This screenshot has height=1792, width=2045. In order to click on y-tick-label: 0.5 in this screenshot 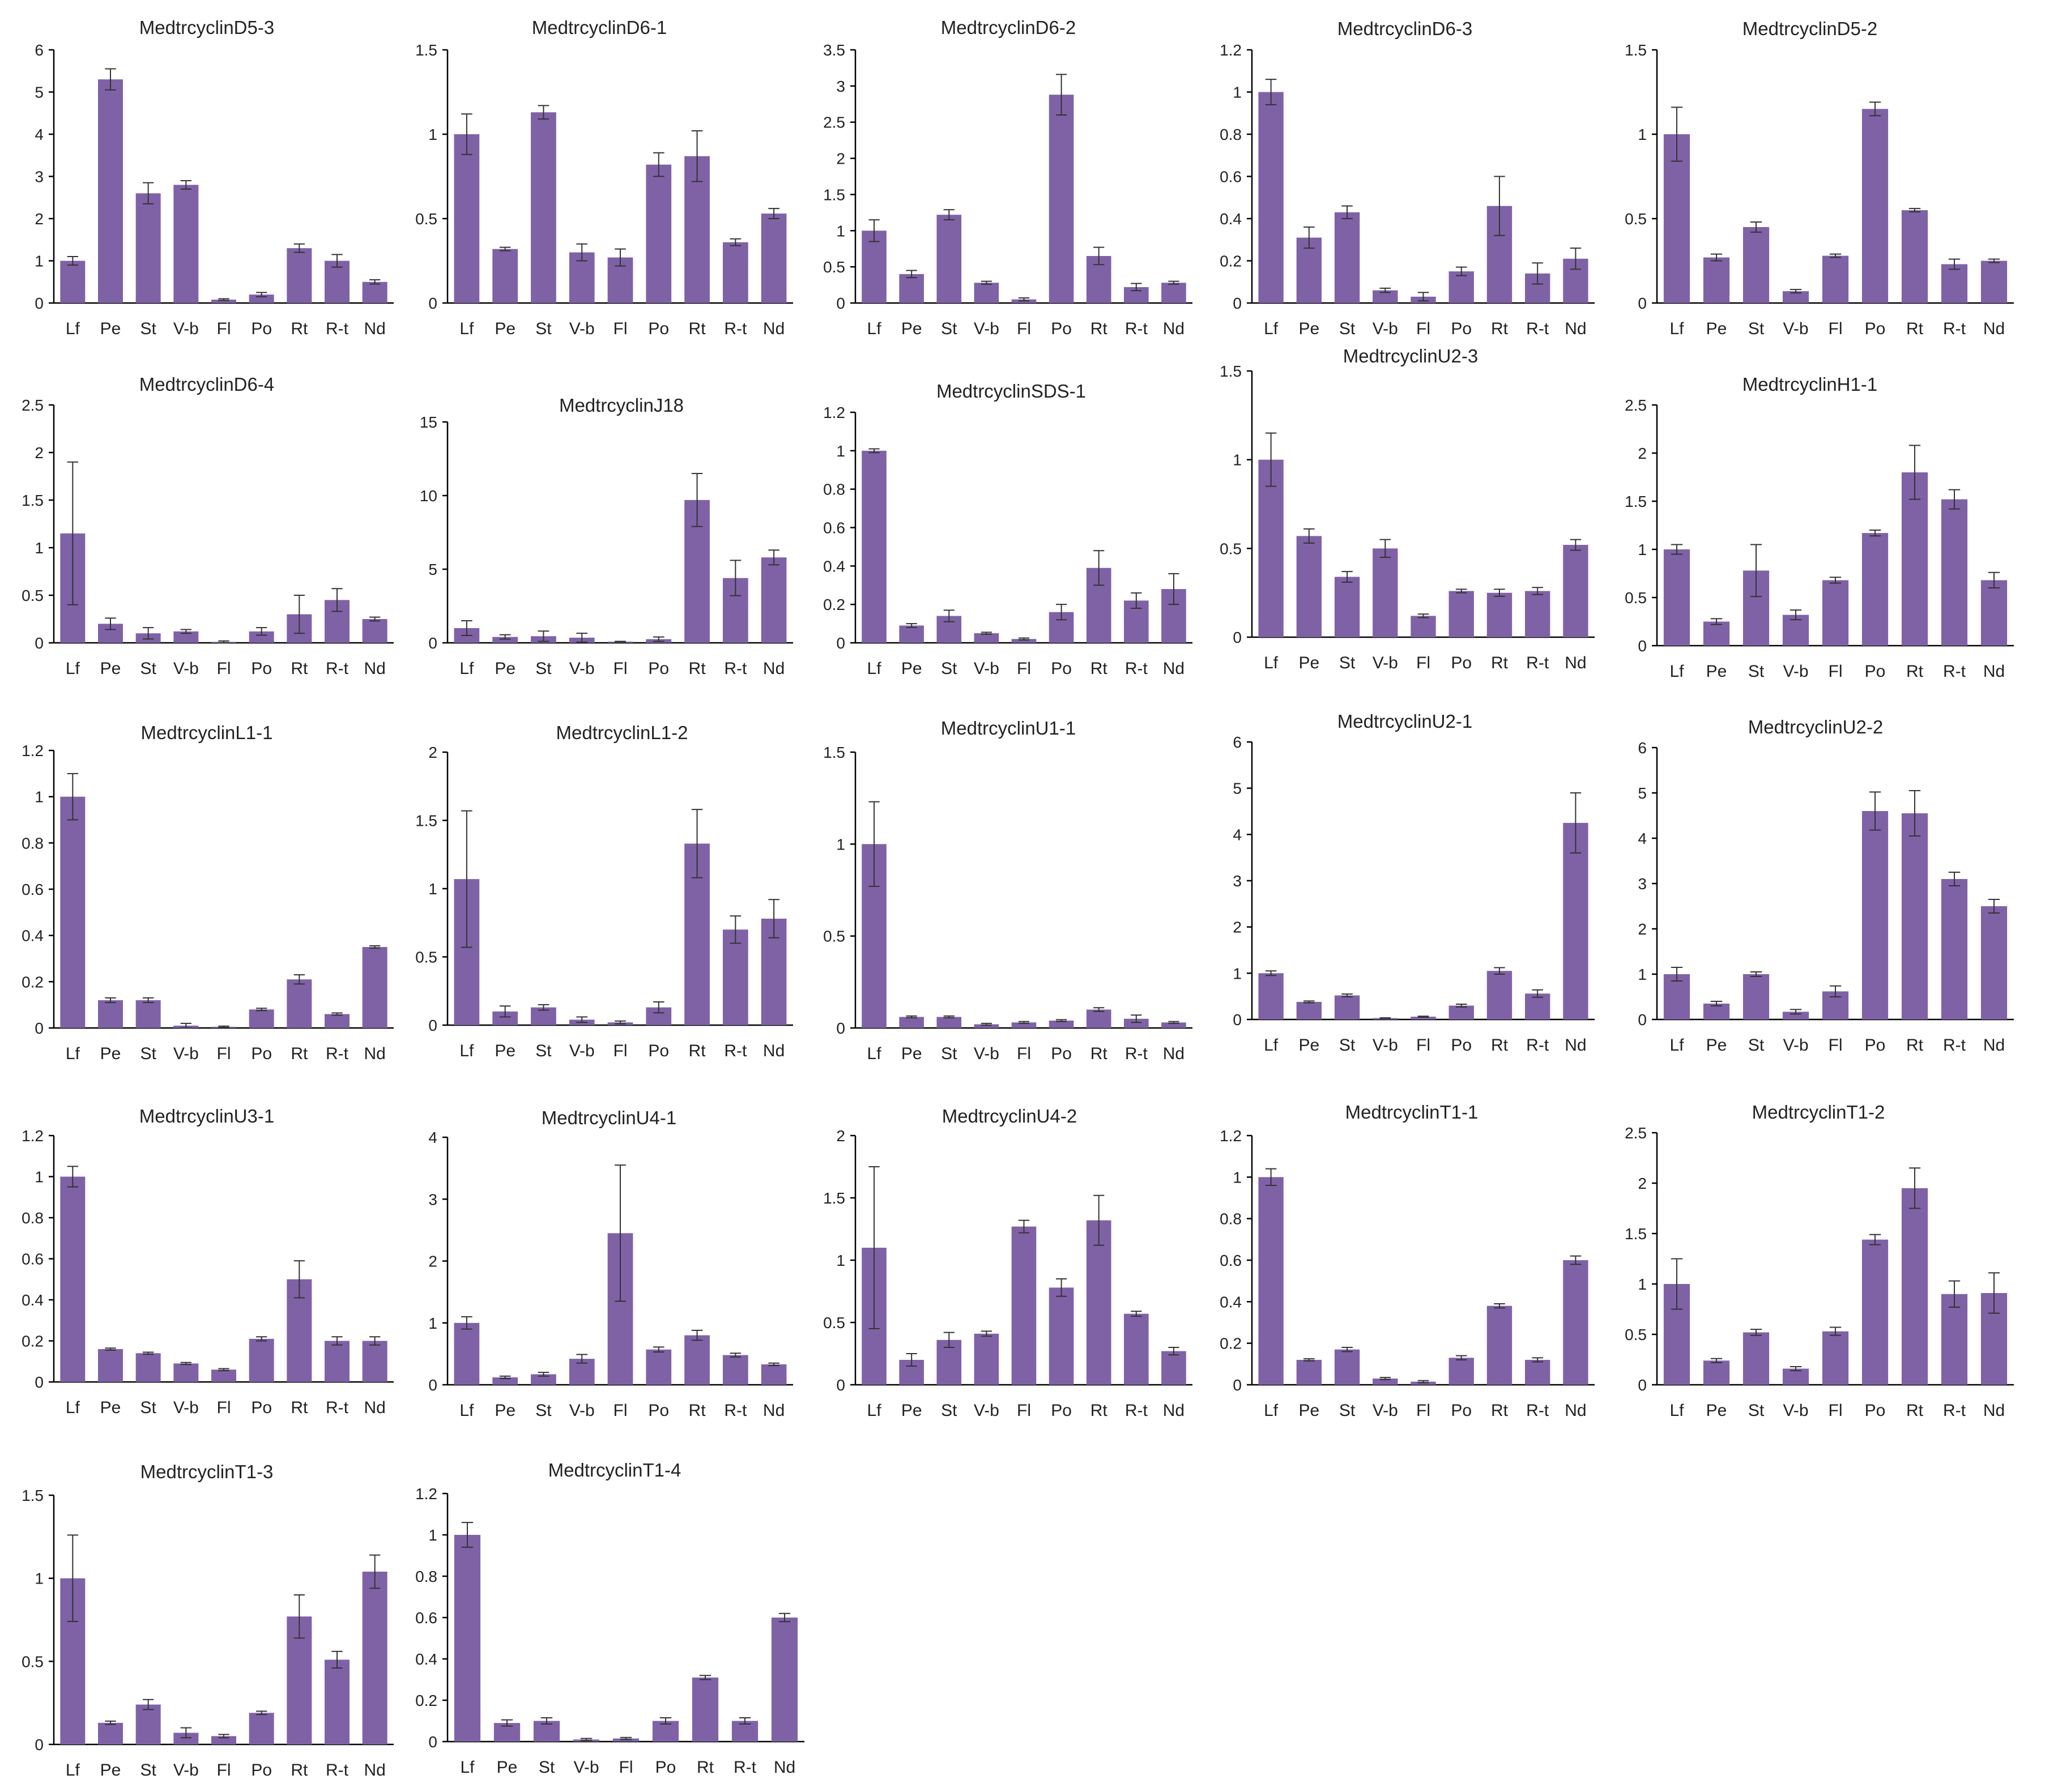, I will do `click(33, 595)`.